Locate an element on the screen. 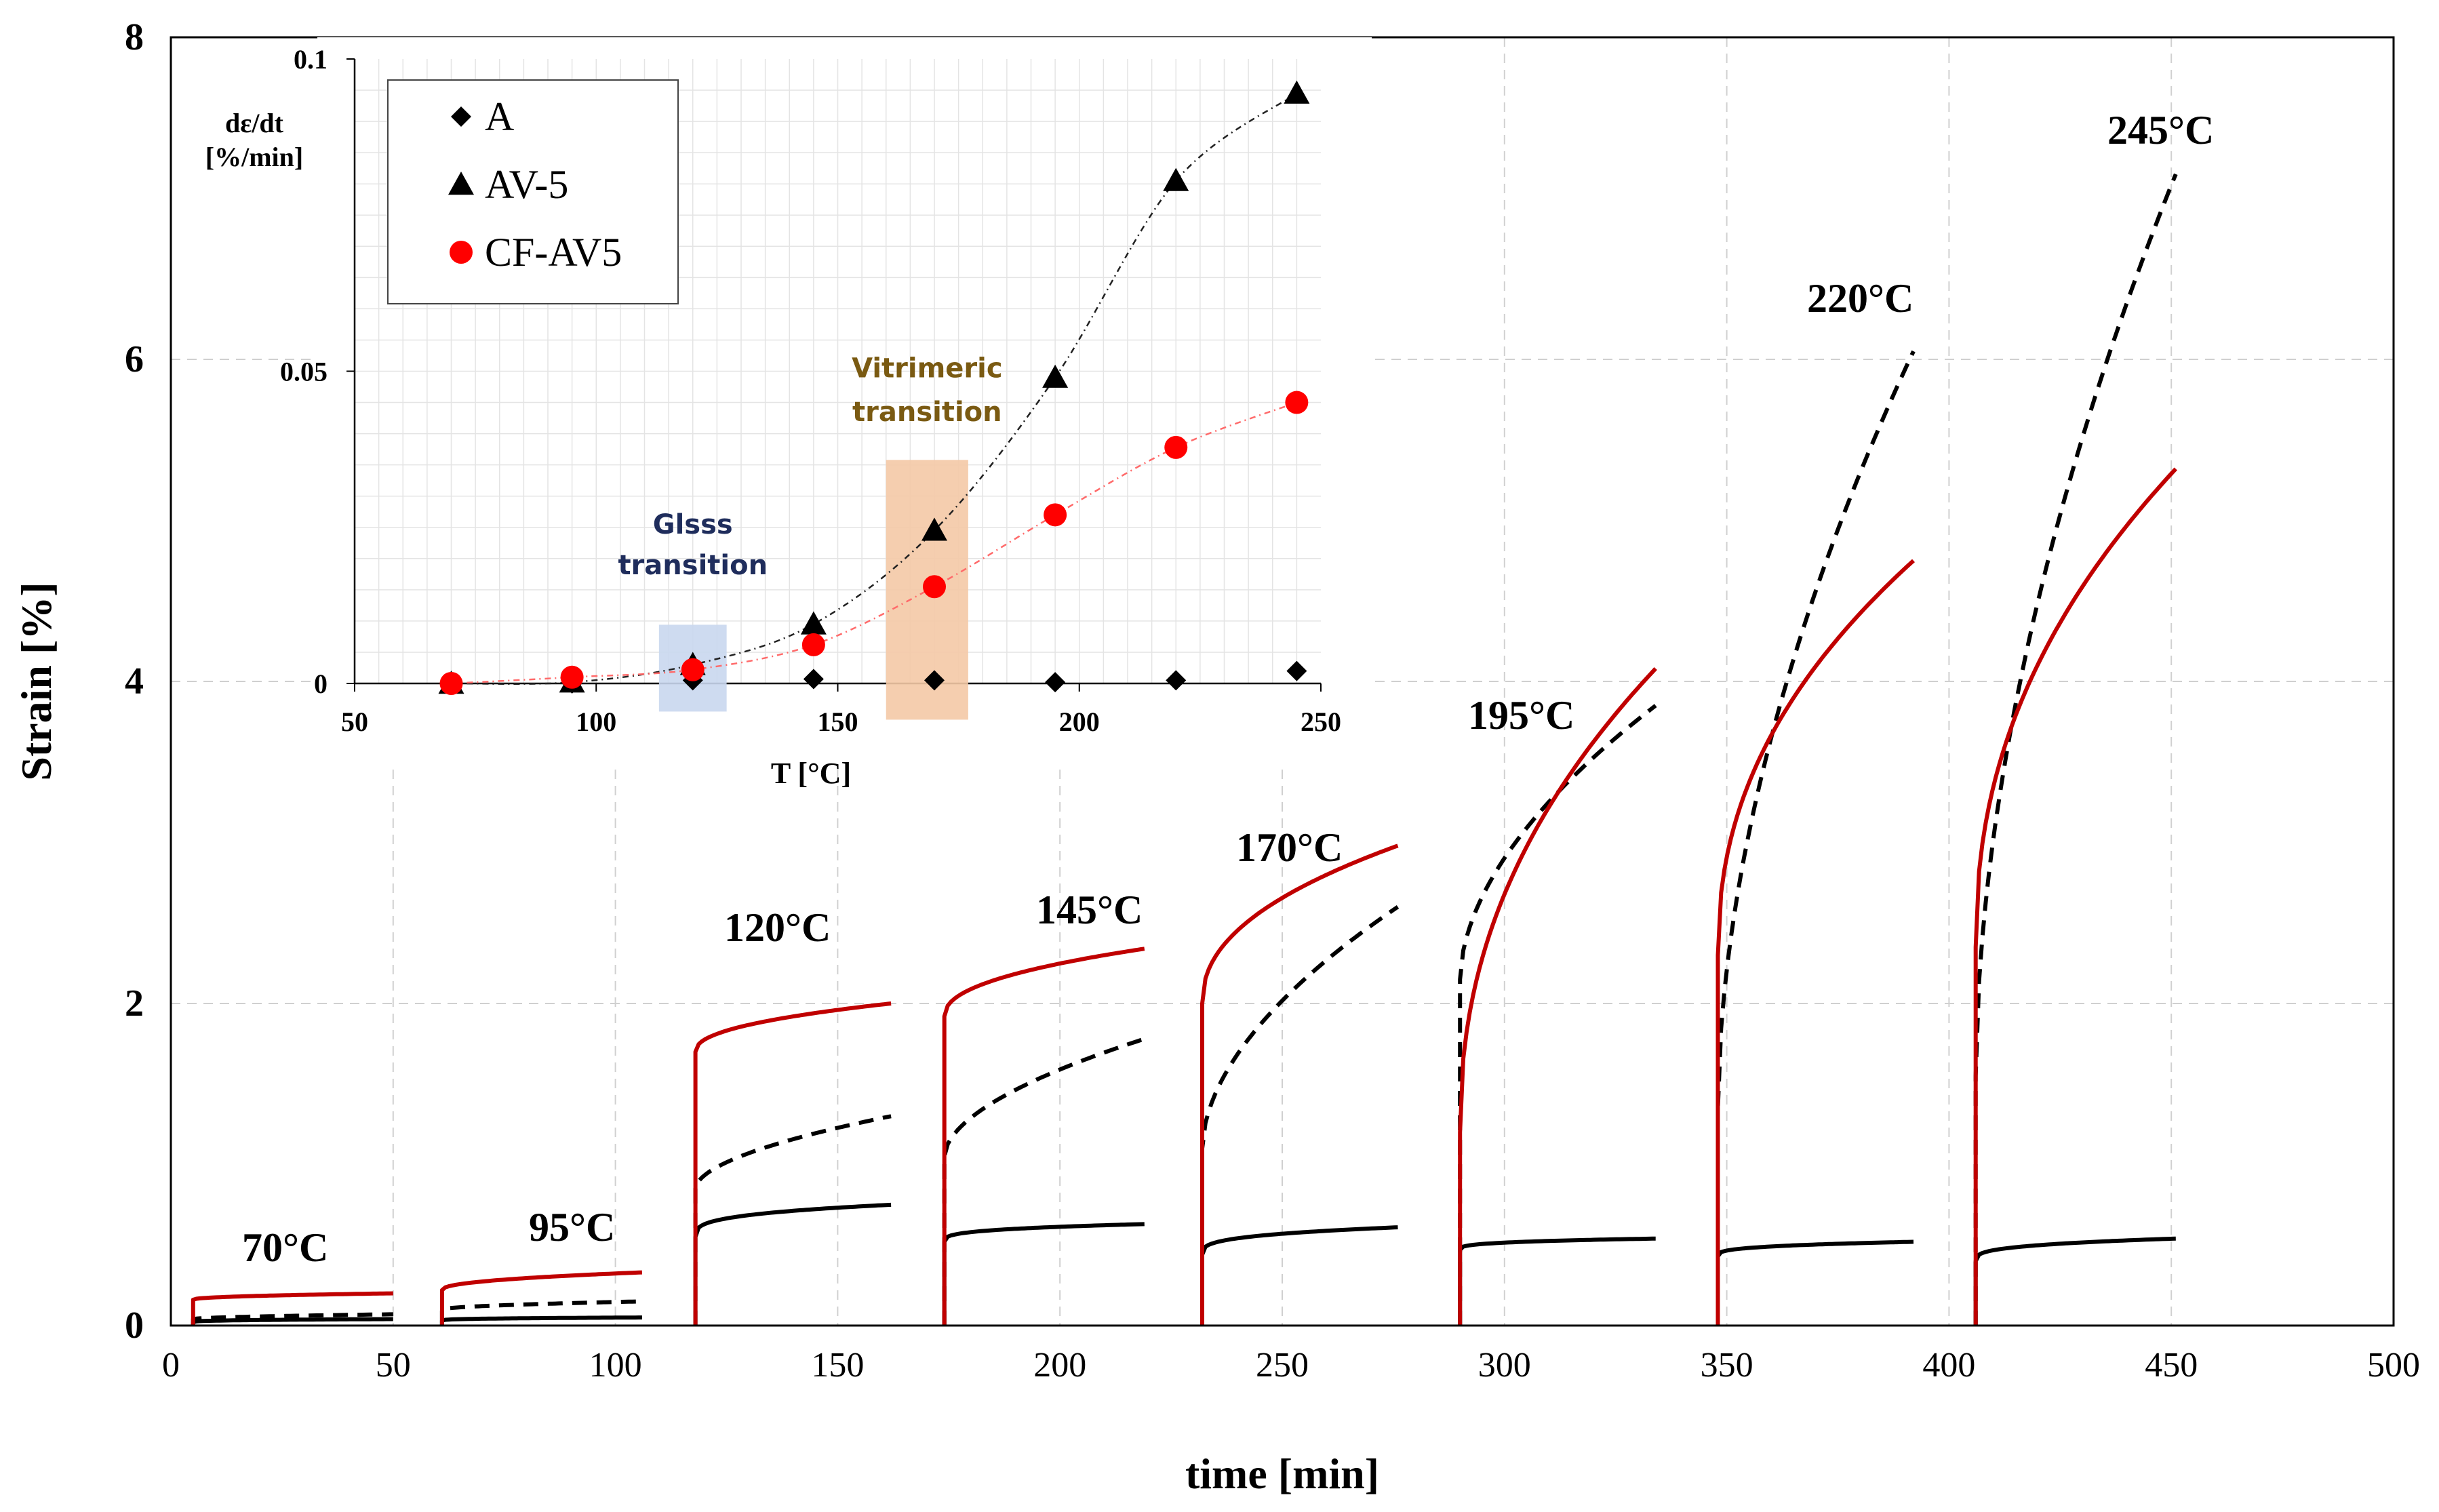 This screenshot has width=2439, height=1512. main-x-tick-label: 150 is located at coordinates (837, 1366).